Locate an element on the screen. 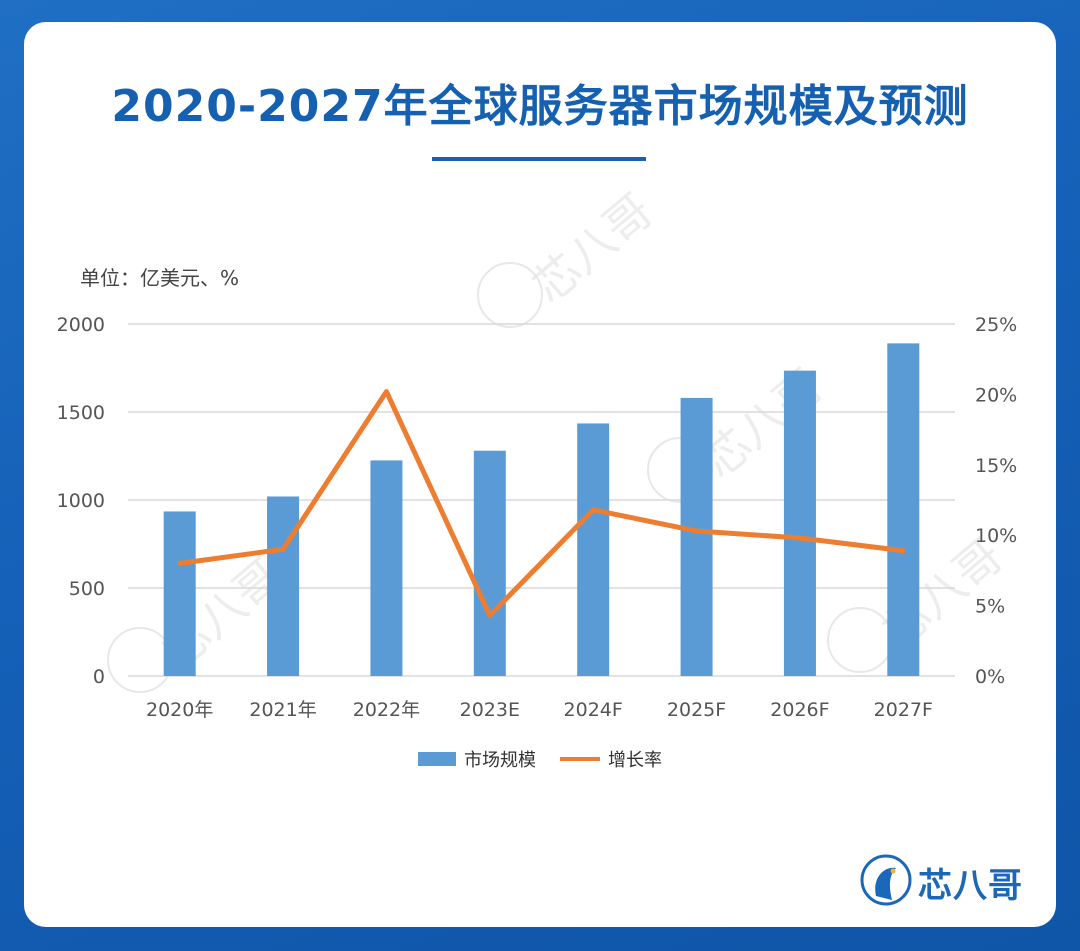 The width and height of the screenshot is (1080, 951). x-tick-label: 2026F is located at coordinates (799, 710).